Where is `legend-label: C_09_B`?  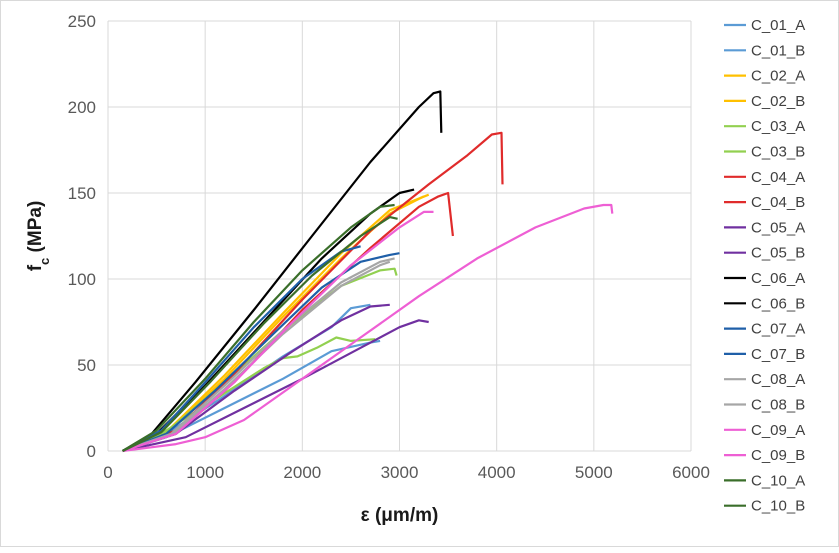
legend-label: C_09_B is located at coordinates (778, 455).